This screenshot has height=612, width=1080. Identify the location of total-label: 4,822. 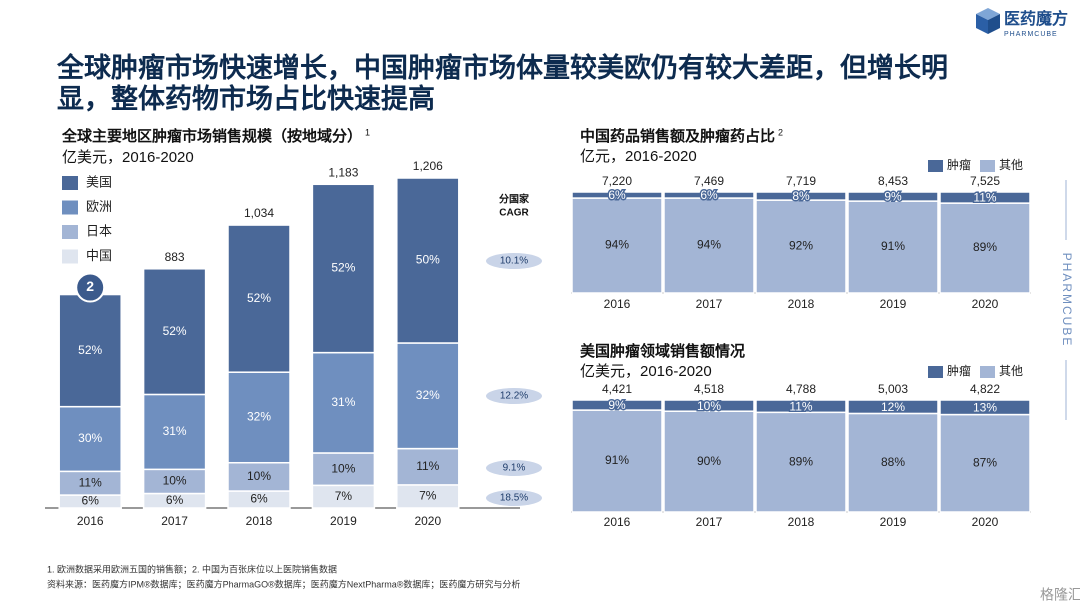
(985, 389).